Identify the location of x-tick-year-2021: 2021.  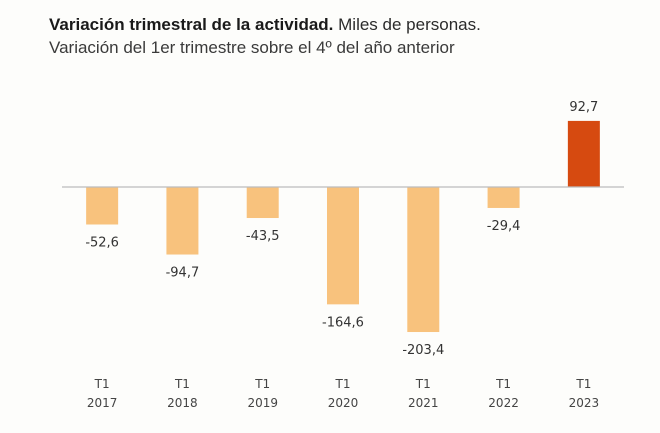
(423, 403).